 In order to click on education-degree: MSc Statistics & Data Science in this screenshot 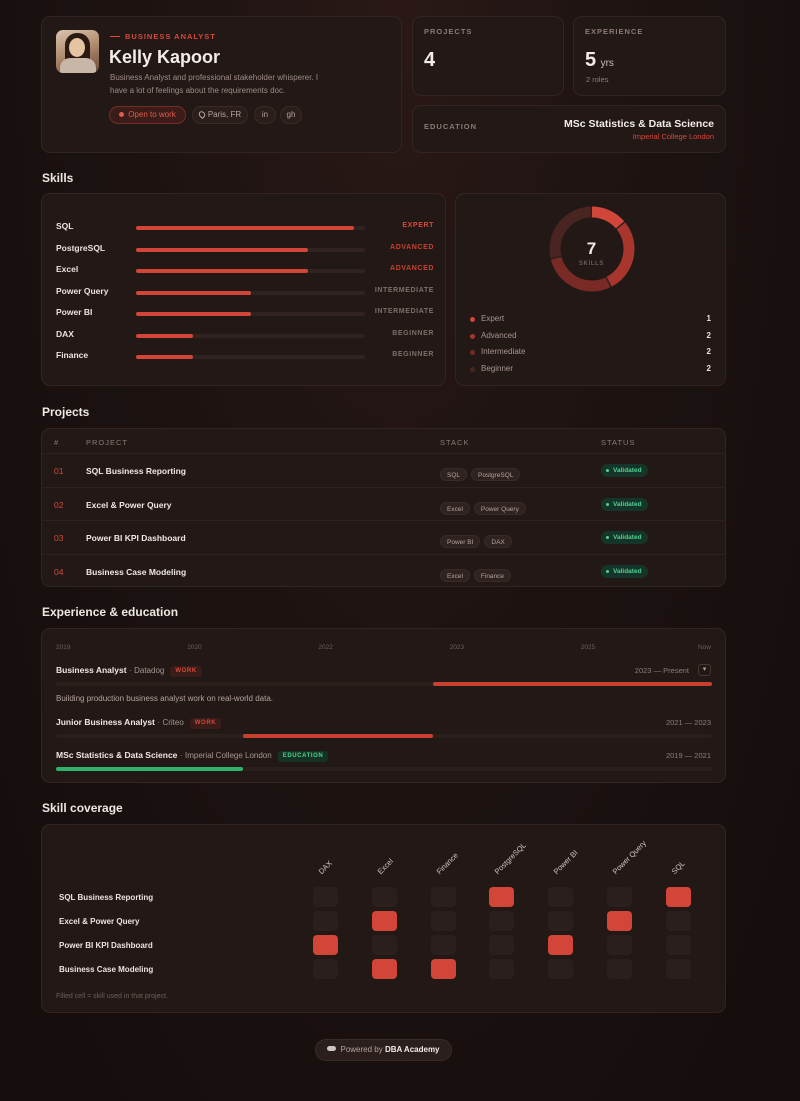, I will do `click(639, 124)`.